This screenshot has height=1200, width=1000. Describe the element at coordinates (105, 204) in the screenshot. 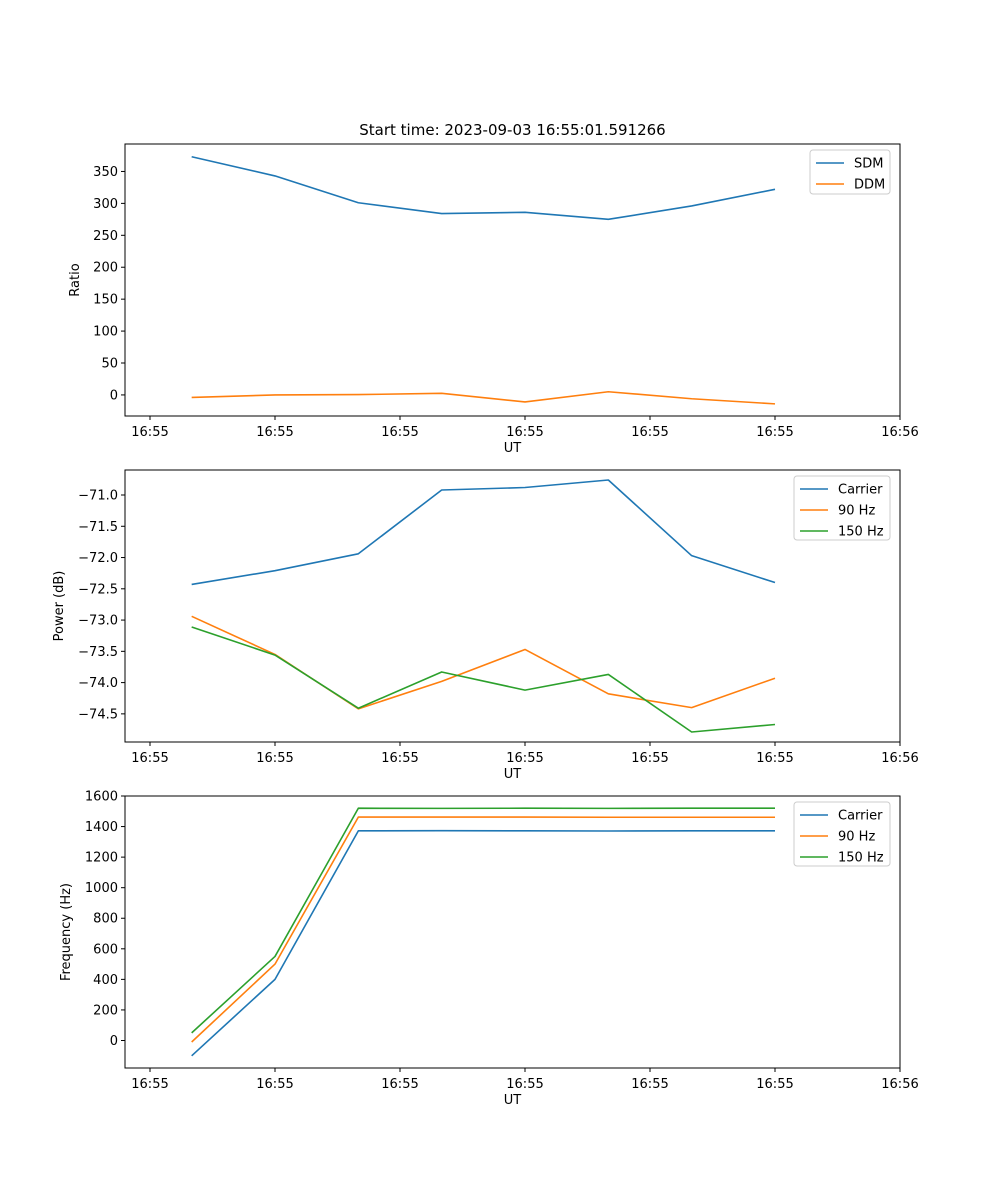

I see `y-tick-label: 300` at that location.